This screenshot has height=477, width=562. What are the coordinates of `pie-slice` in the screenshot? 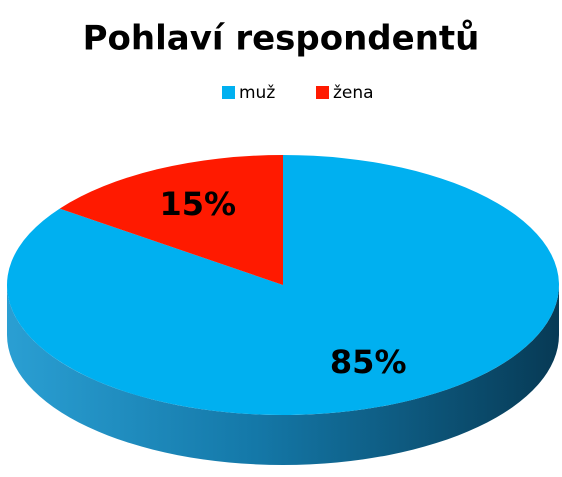 It's located at (171, 220).